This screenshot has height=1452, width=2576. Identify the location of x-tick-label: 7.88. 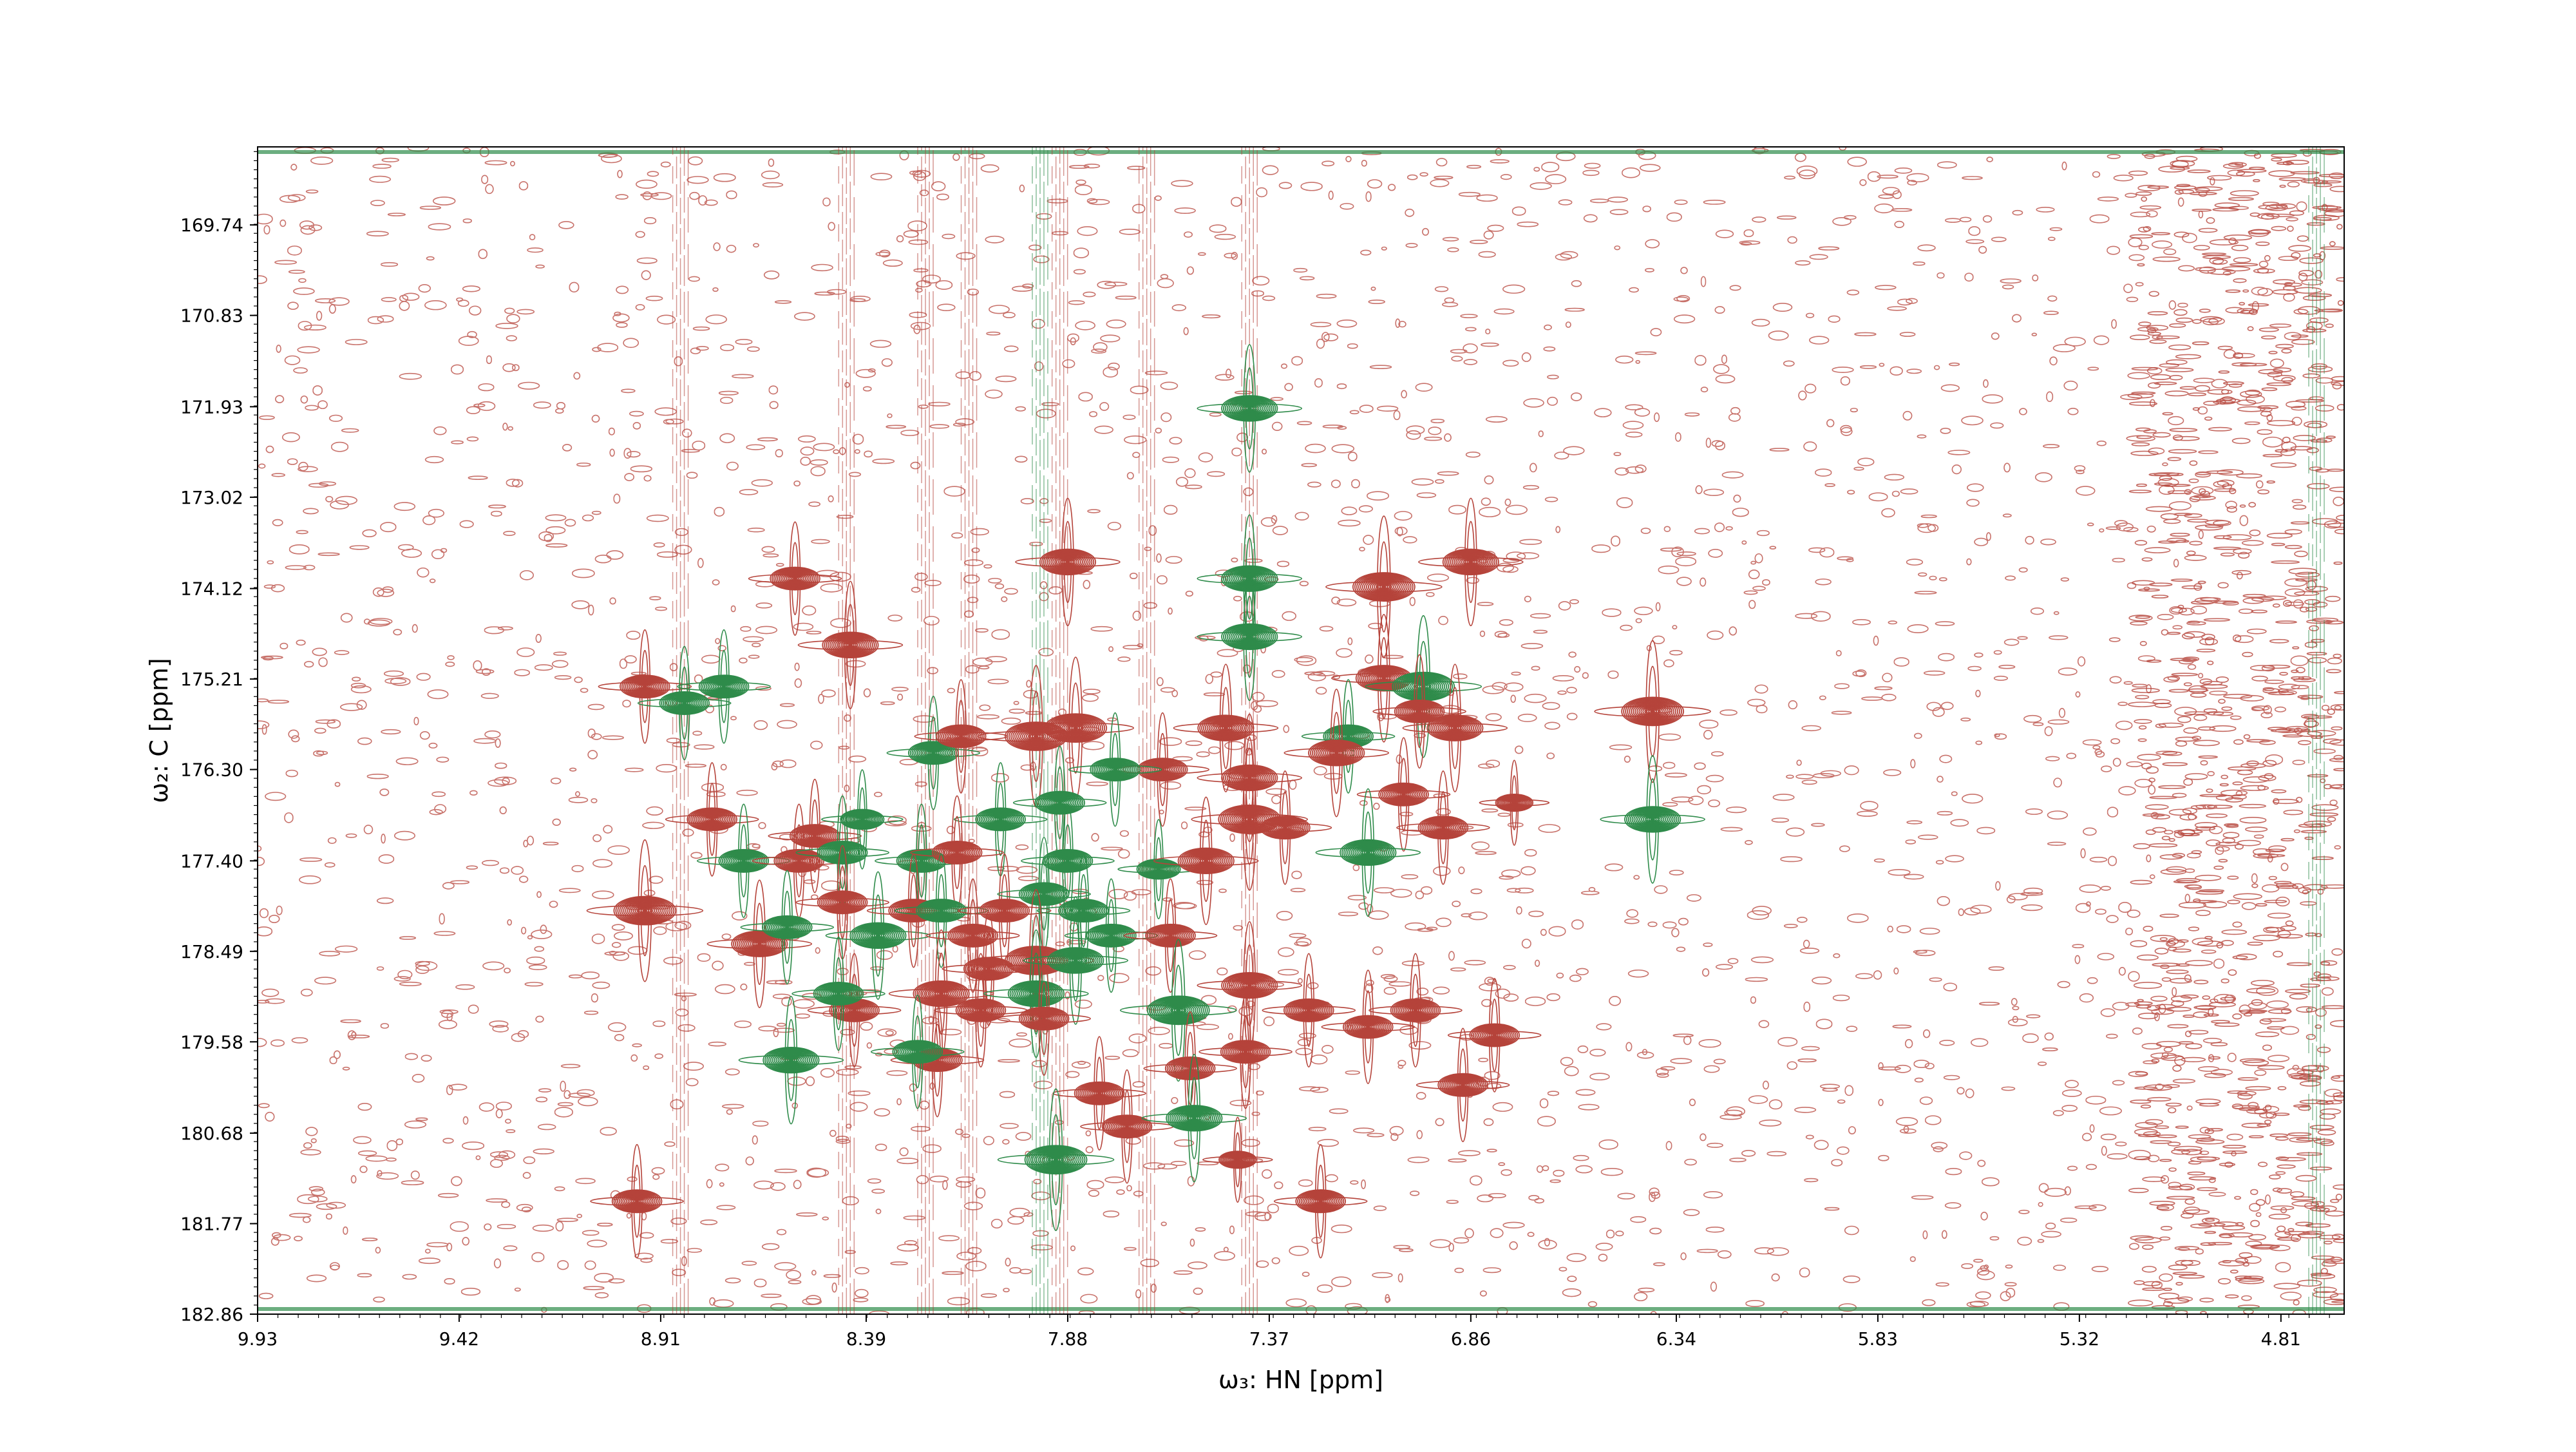
(1068, 1339).